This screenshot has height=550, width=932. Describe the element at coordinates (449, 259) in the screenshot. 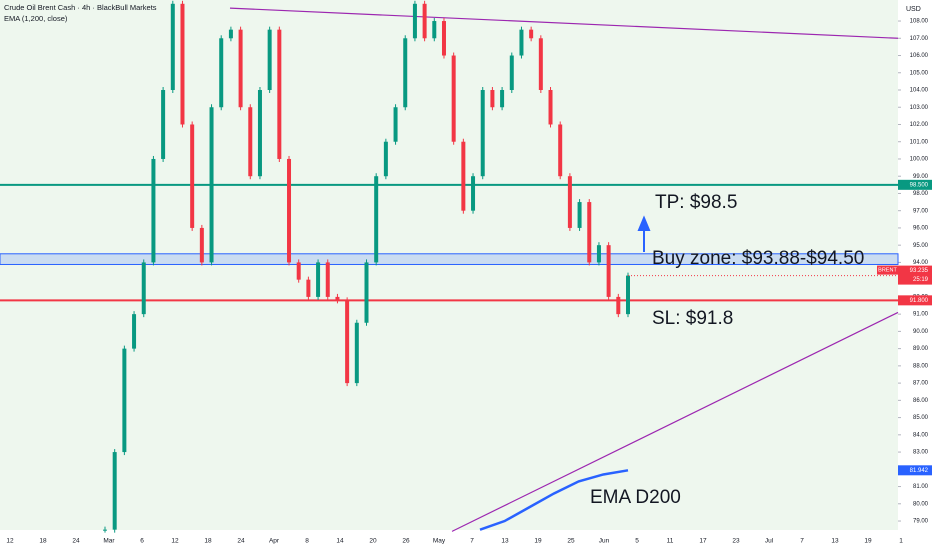

I see `buy-zone` at that location.